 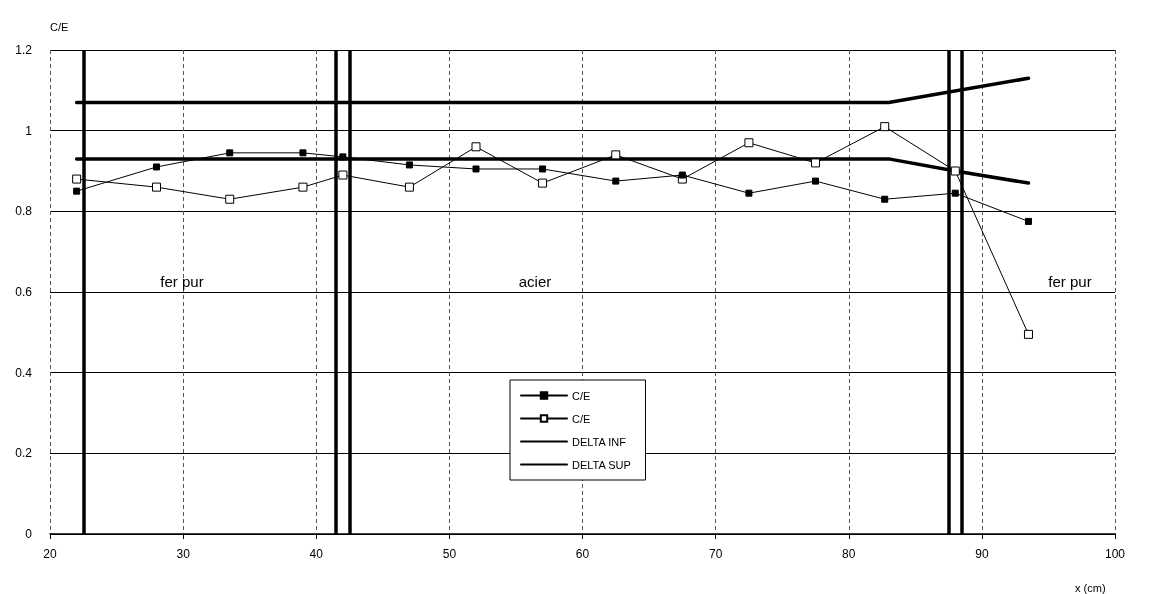 What do you see at coordinates (1115, 554) in the screenshot?
I see `x-tick-label: 100` at bounding box center [1115, 554].